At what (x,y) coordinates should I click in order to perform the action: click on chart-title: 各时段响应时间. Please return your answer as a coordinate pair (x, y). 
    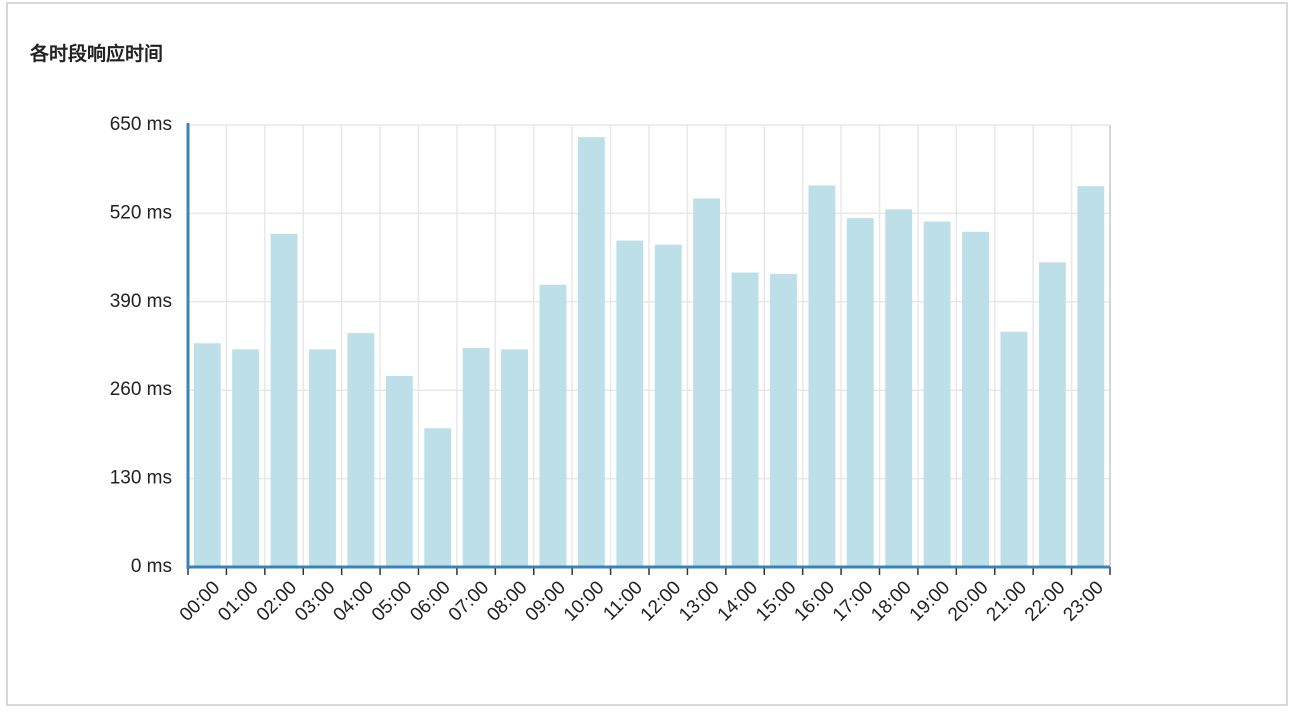
    Looking at the image, I should click on (96, 53).